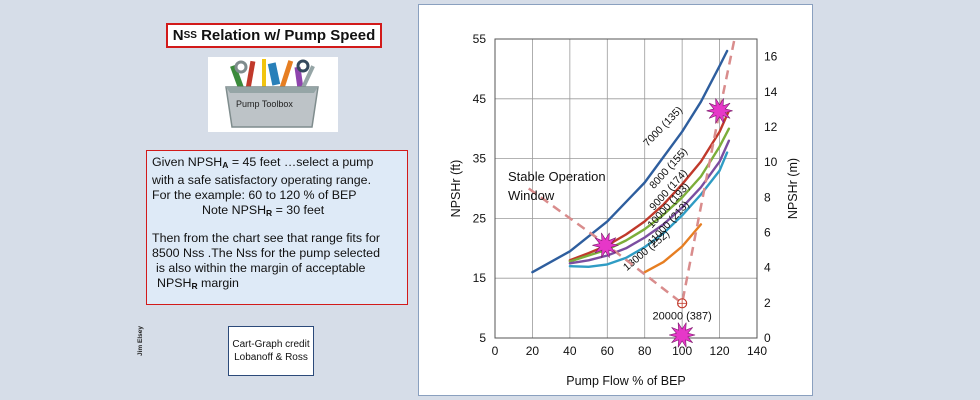  Describe the element at coordinates (456, 189) in the screenshot. I see `y-axis-title: NPSHr (ft)` at that location.